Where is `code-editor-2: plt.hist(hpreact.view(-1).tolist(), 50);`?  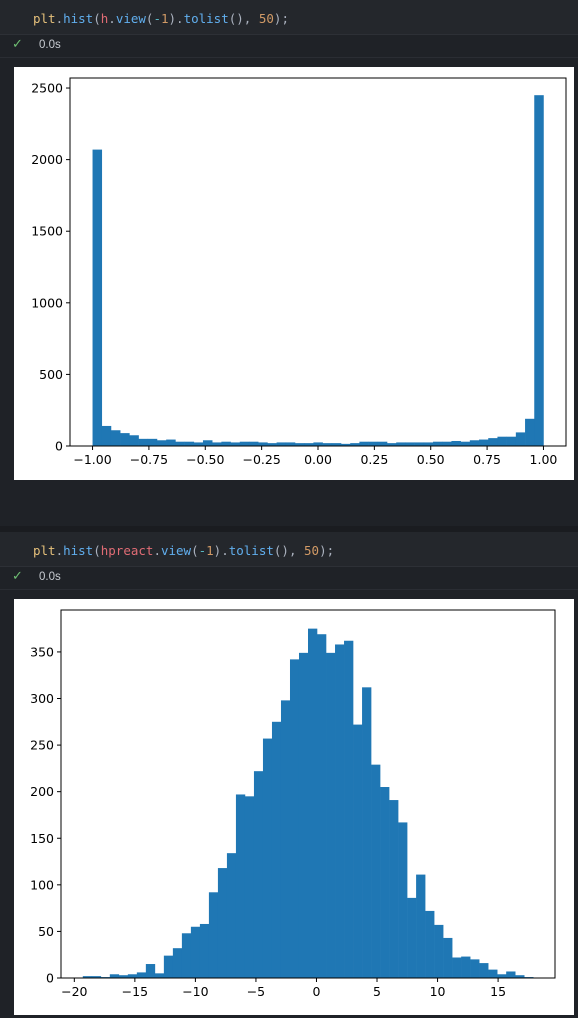 code-editor-2: plt.hist(hpreact.view(-1).tolist(), 50); is located at coordinates (289, 549).